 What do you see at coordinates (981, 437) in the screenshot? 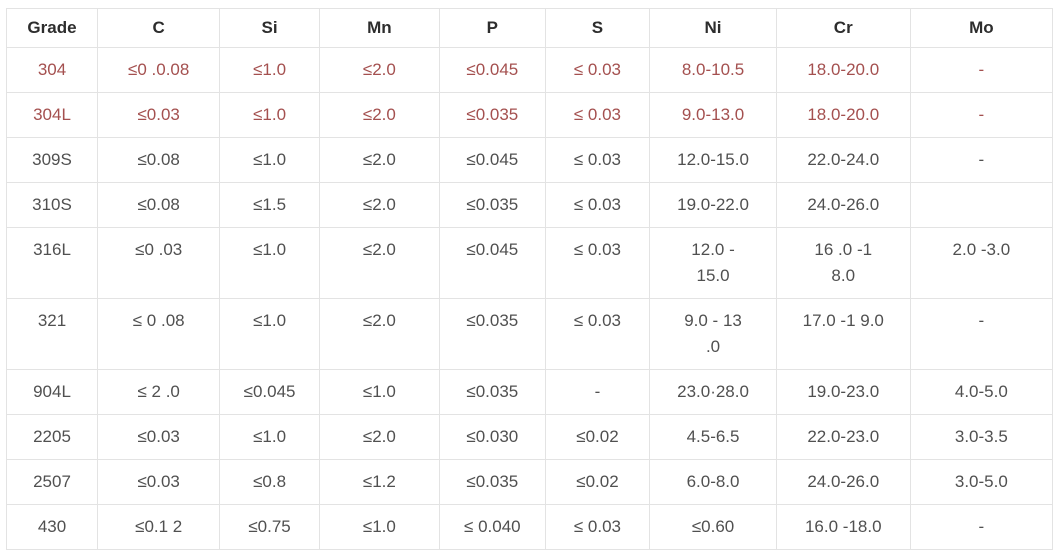
I see `cell-mo: 3.0-3.5` at bounding box center [981, 437].